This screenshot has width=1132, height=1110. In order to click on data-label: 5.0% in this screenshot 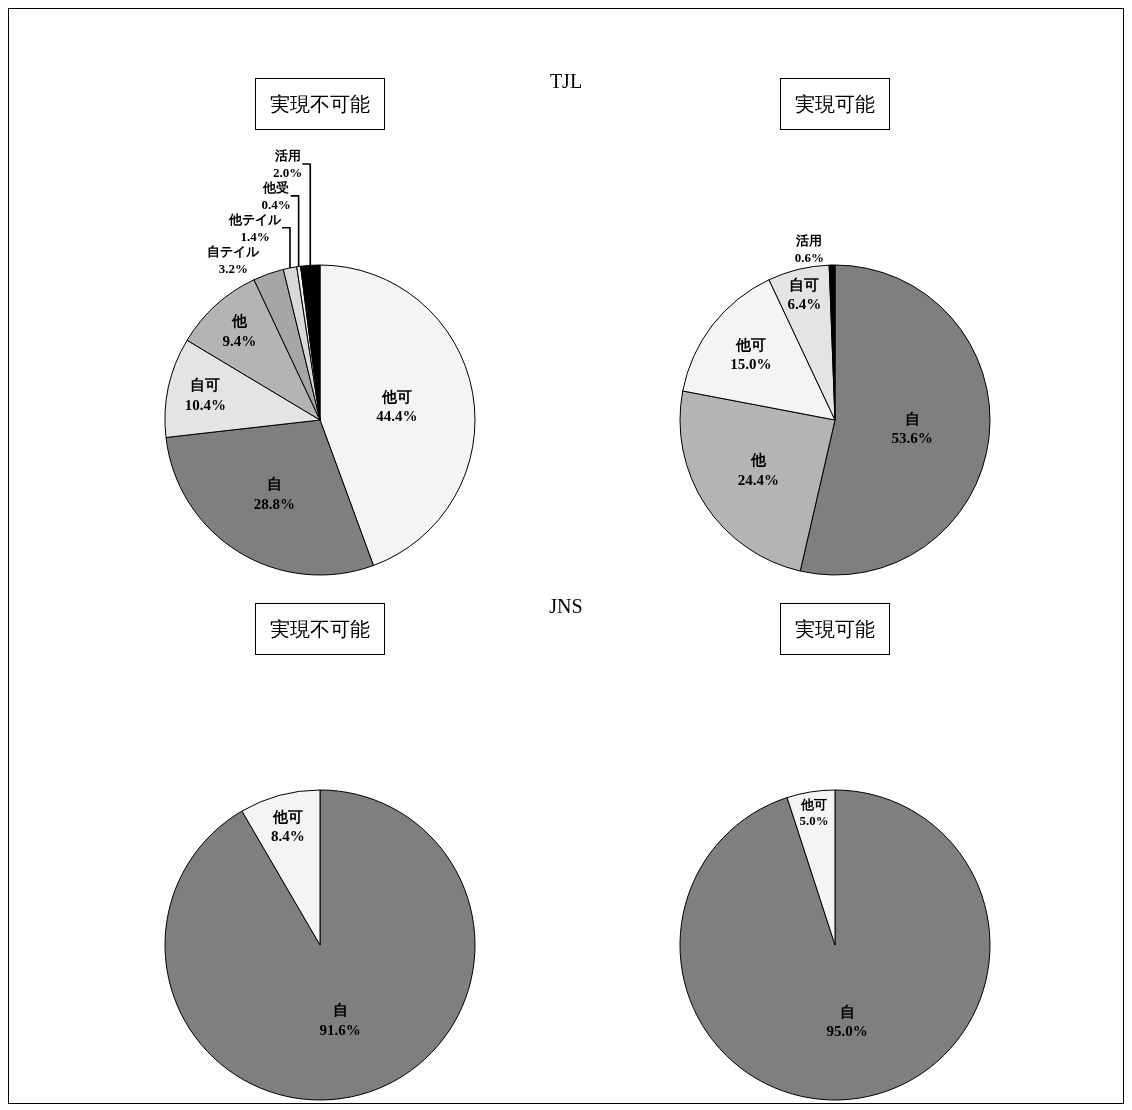, I will do `click(814, 821)`.